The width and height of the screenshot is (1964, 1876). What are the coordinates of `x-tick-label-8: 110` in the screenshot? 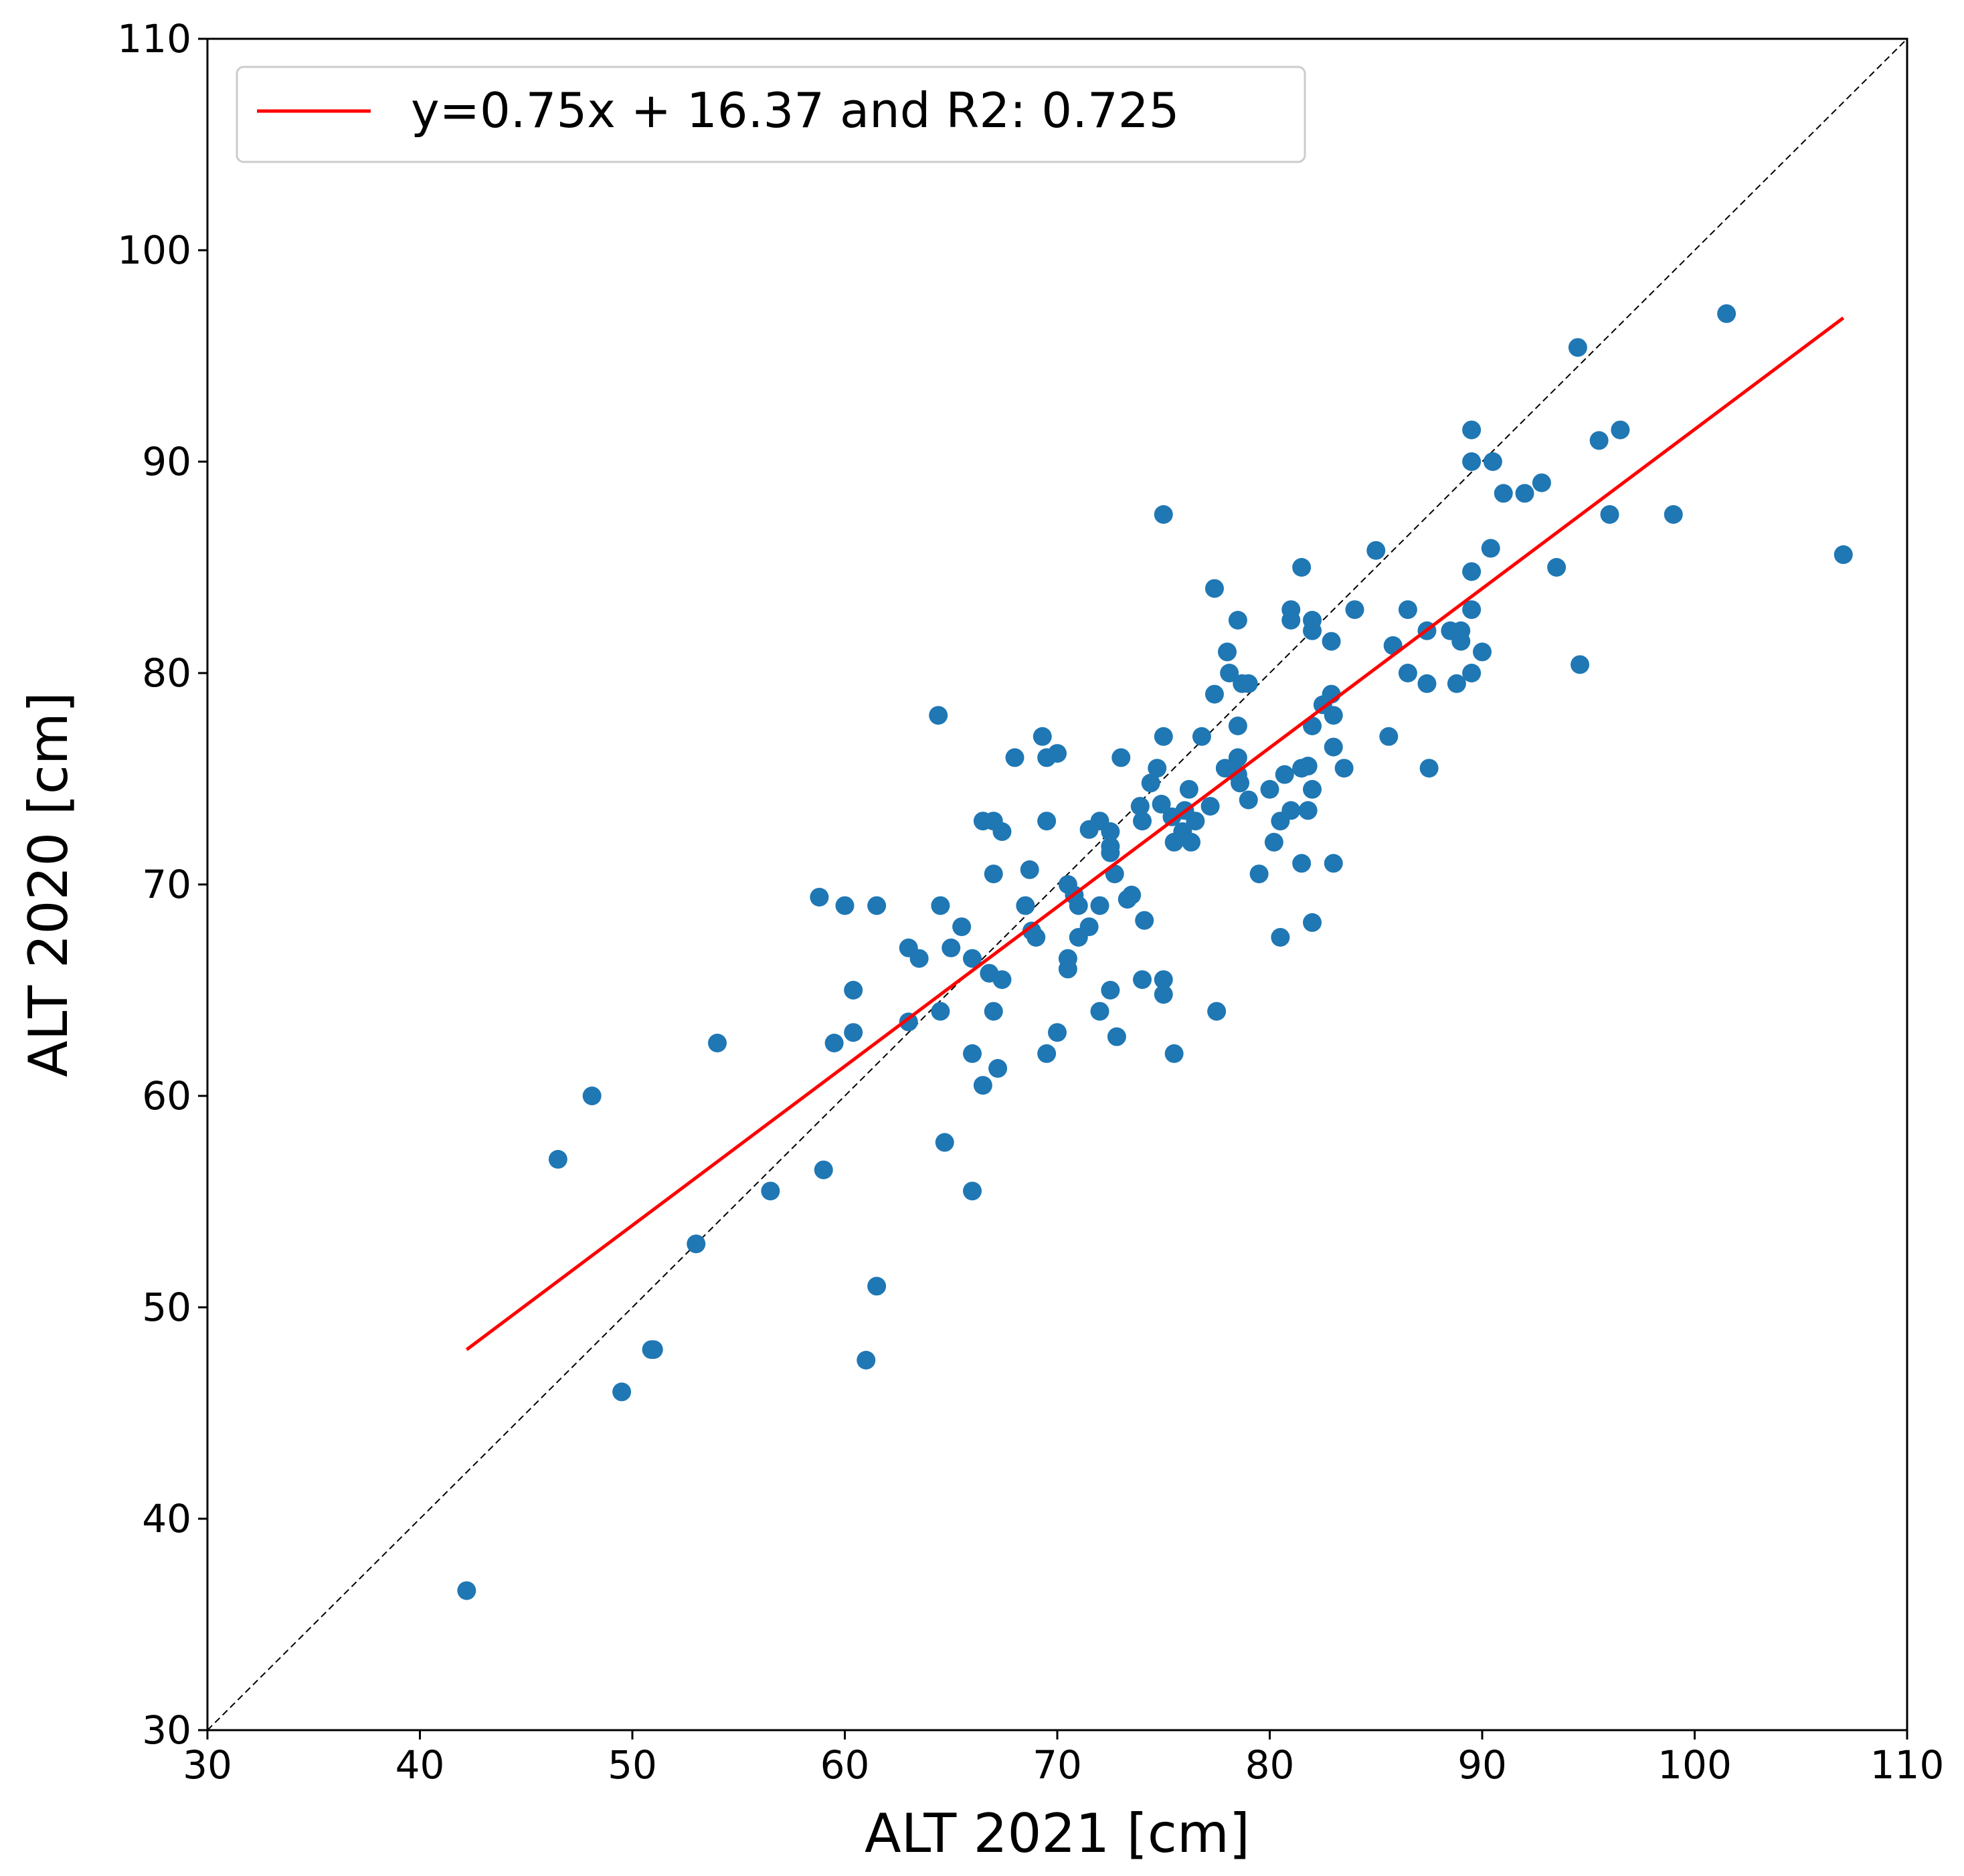 It's located at (1908, 1765).